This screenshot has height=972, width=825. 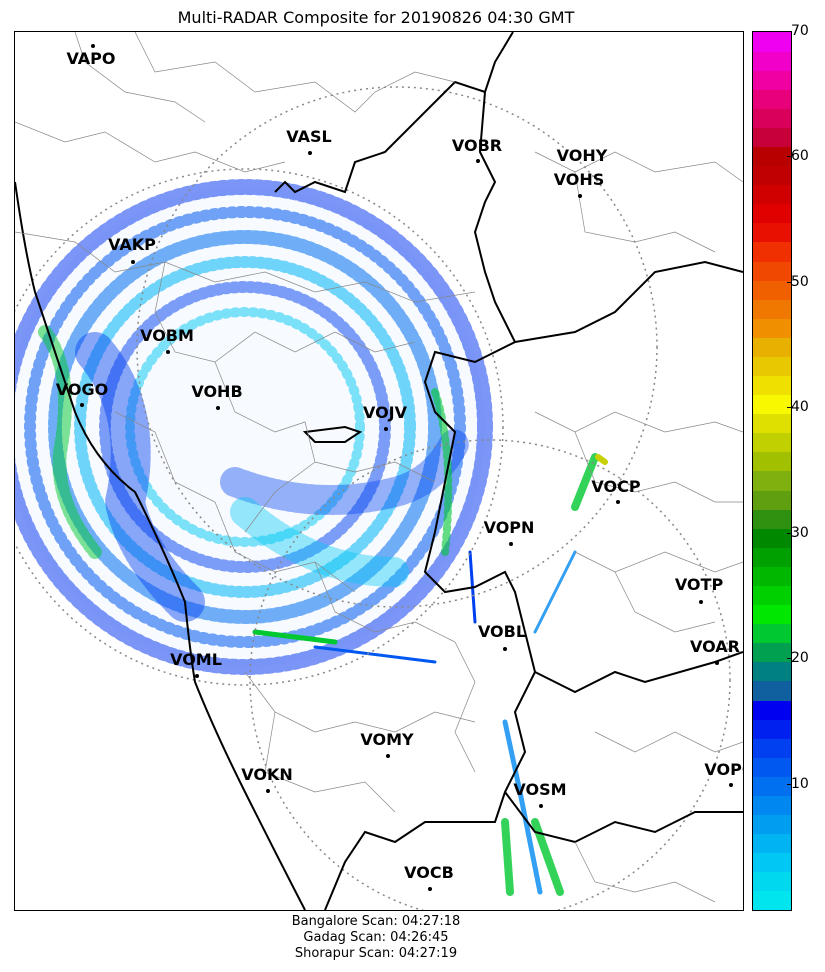 I want to click on station-label: VOKN, so click(x=267, y=774).